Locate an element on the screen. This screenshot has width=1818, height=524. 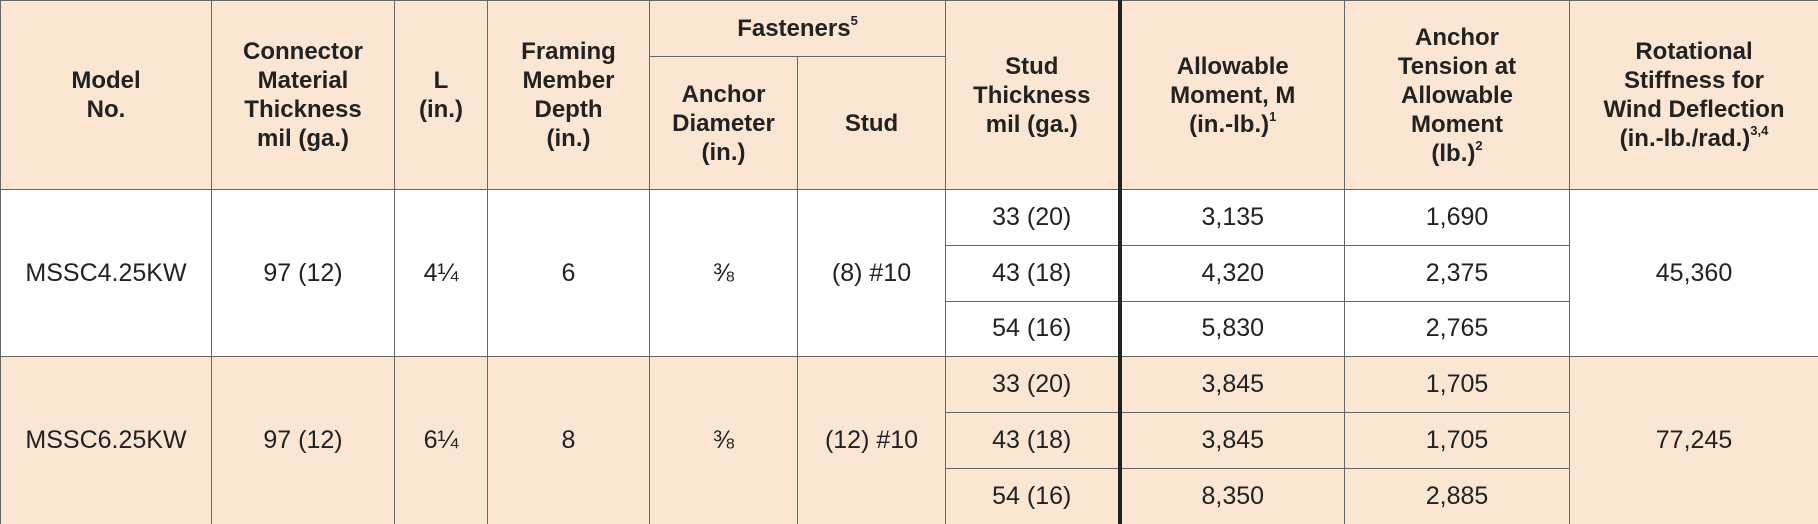
footnote-ref: 1 is located at coordinates (1273, 116).